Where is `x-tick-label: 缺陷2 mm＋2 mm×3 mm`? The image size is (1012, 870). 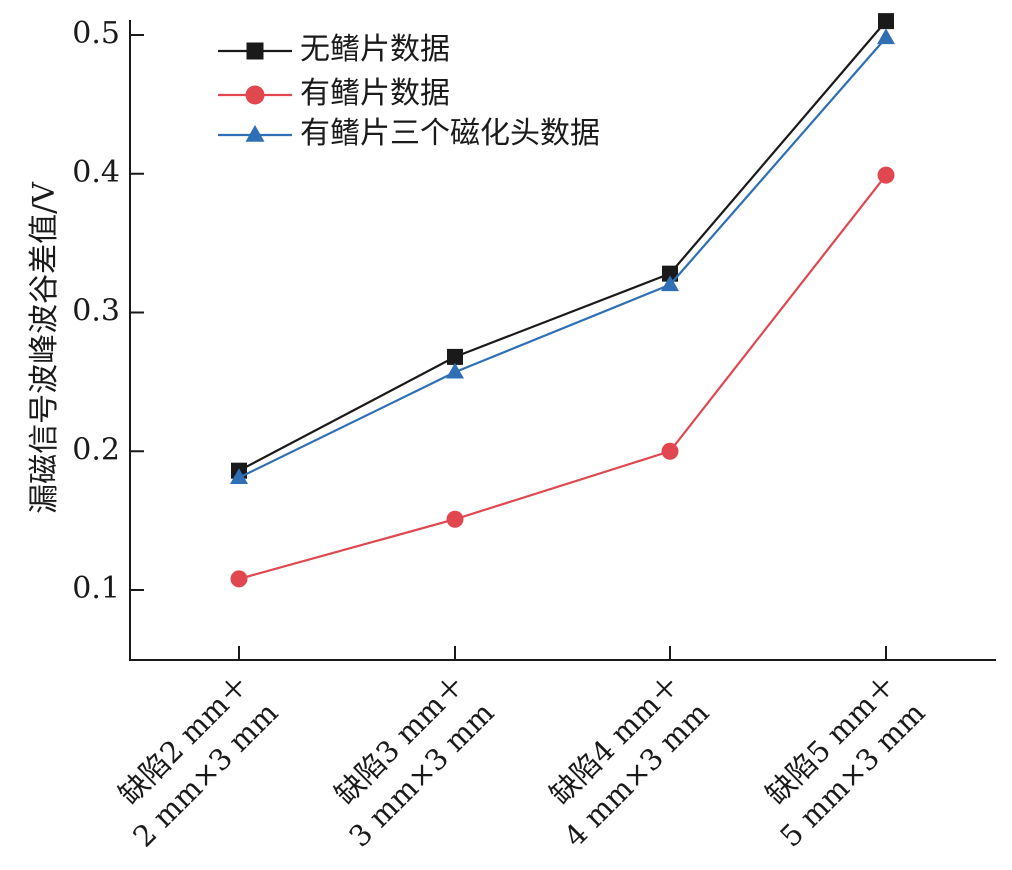 x-tick-label: 缺陷2 mm＋2 mm×3 mm is located at coordinates (198, 760).